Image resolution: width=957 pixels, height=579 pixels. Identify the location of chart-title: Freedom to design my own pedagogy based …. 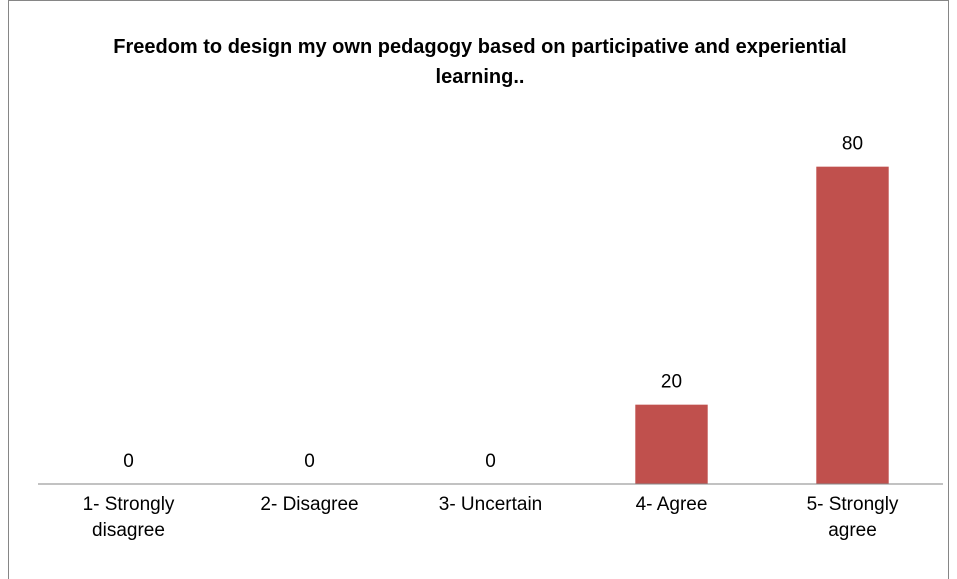
(480, 62).